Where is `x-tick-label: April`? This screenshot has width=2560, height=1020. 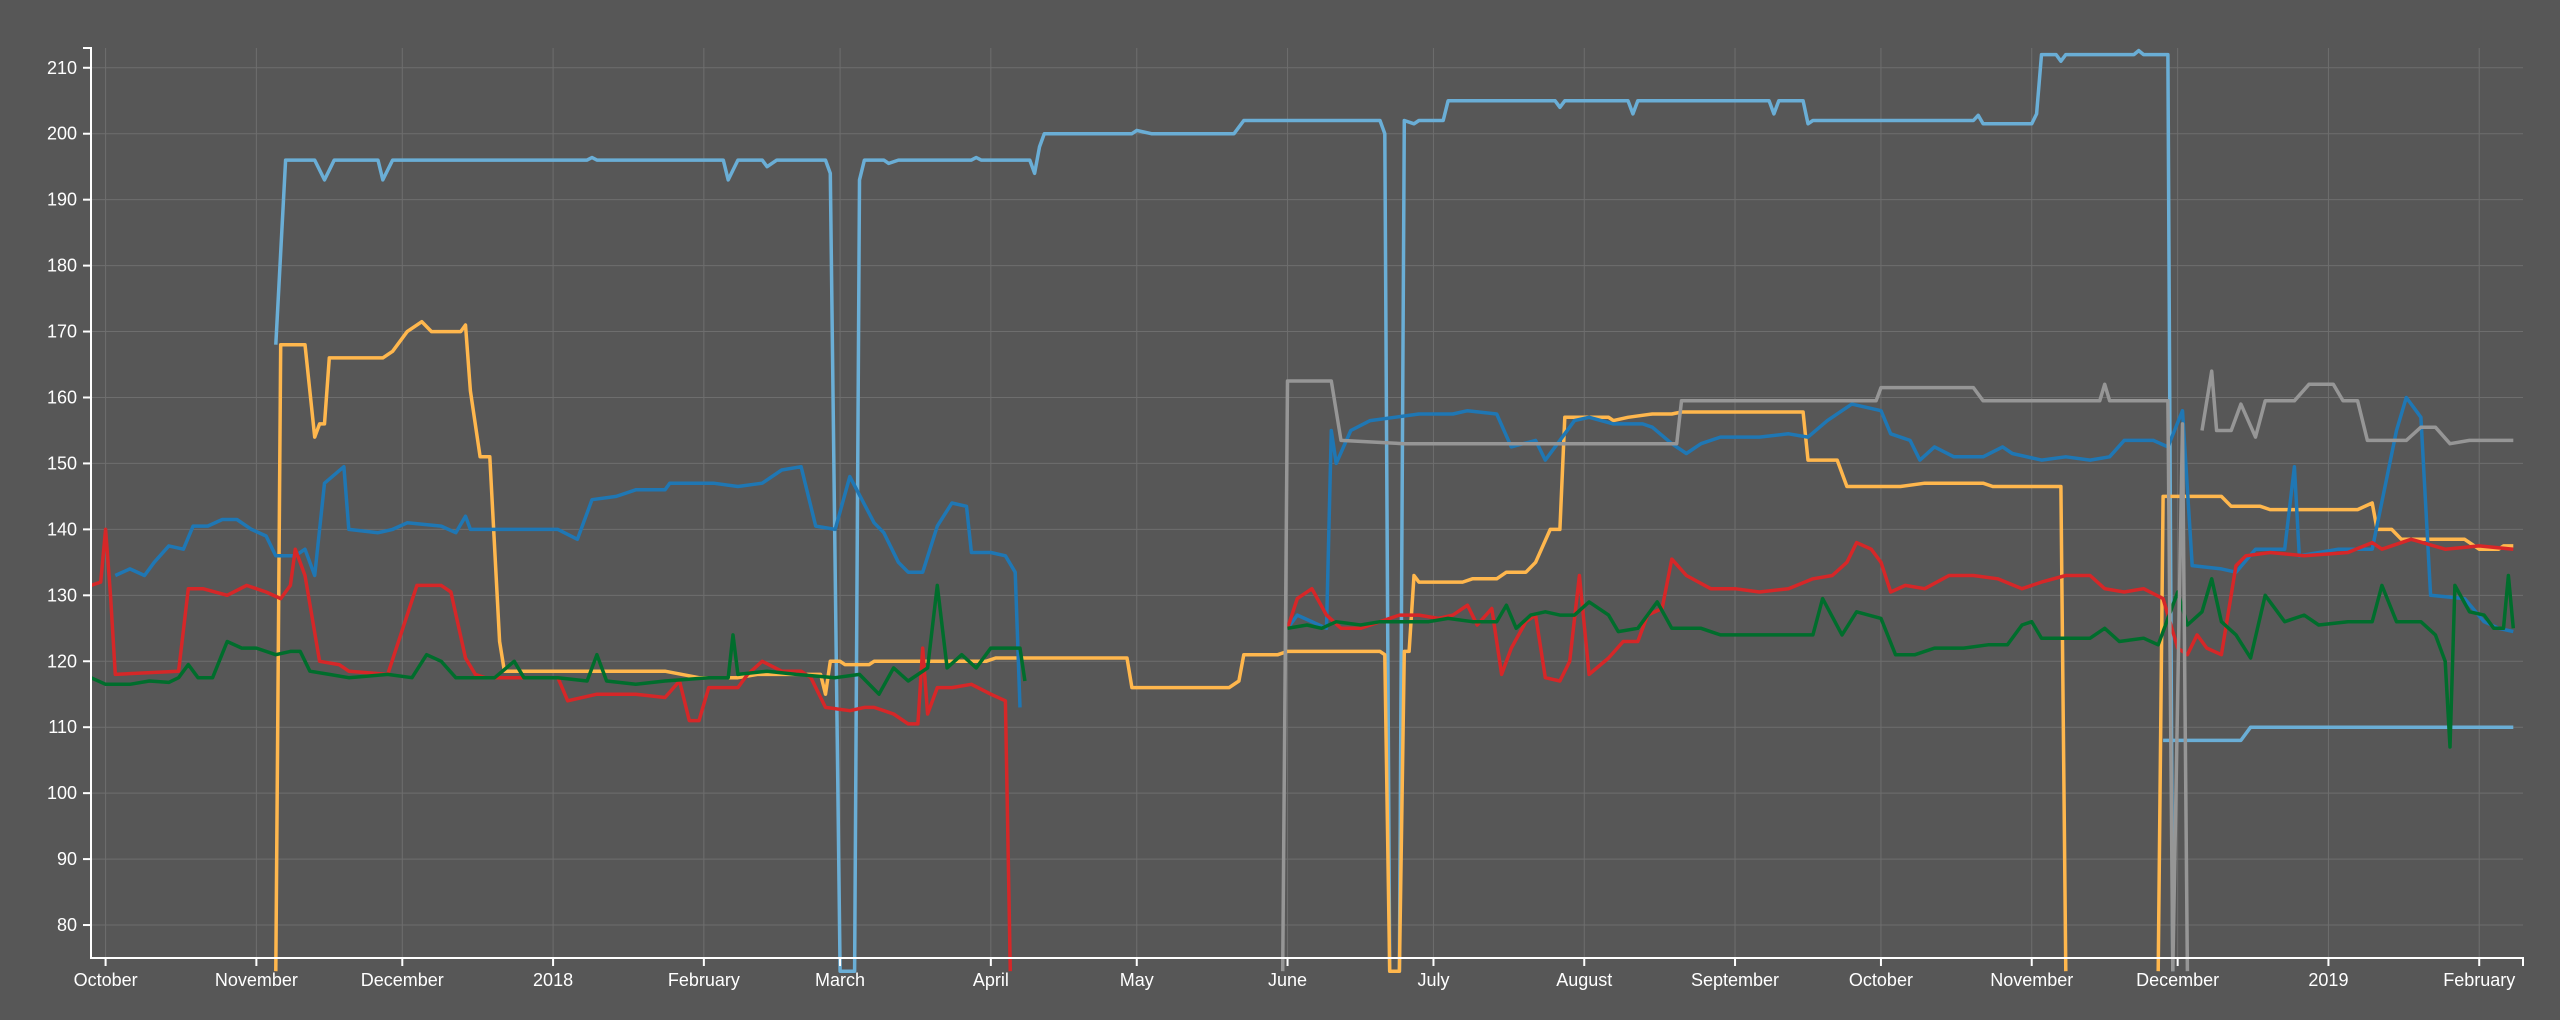
x-tick-label: April is located at coordinates (991, 980).